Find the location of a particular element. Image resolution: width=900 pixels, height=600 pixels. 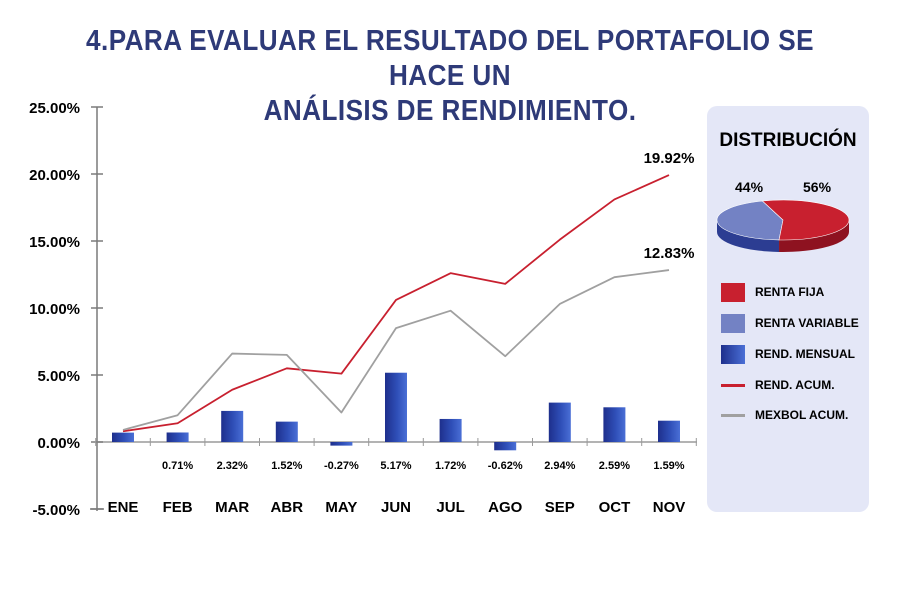

bar-data-label: 2.94% is located at coordinates (559, 466).